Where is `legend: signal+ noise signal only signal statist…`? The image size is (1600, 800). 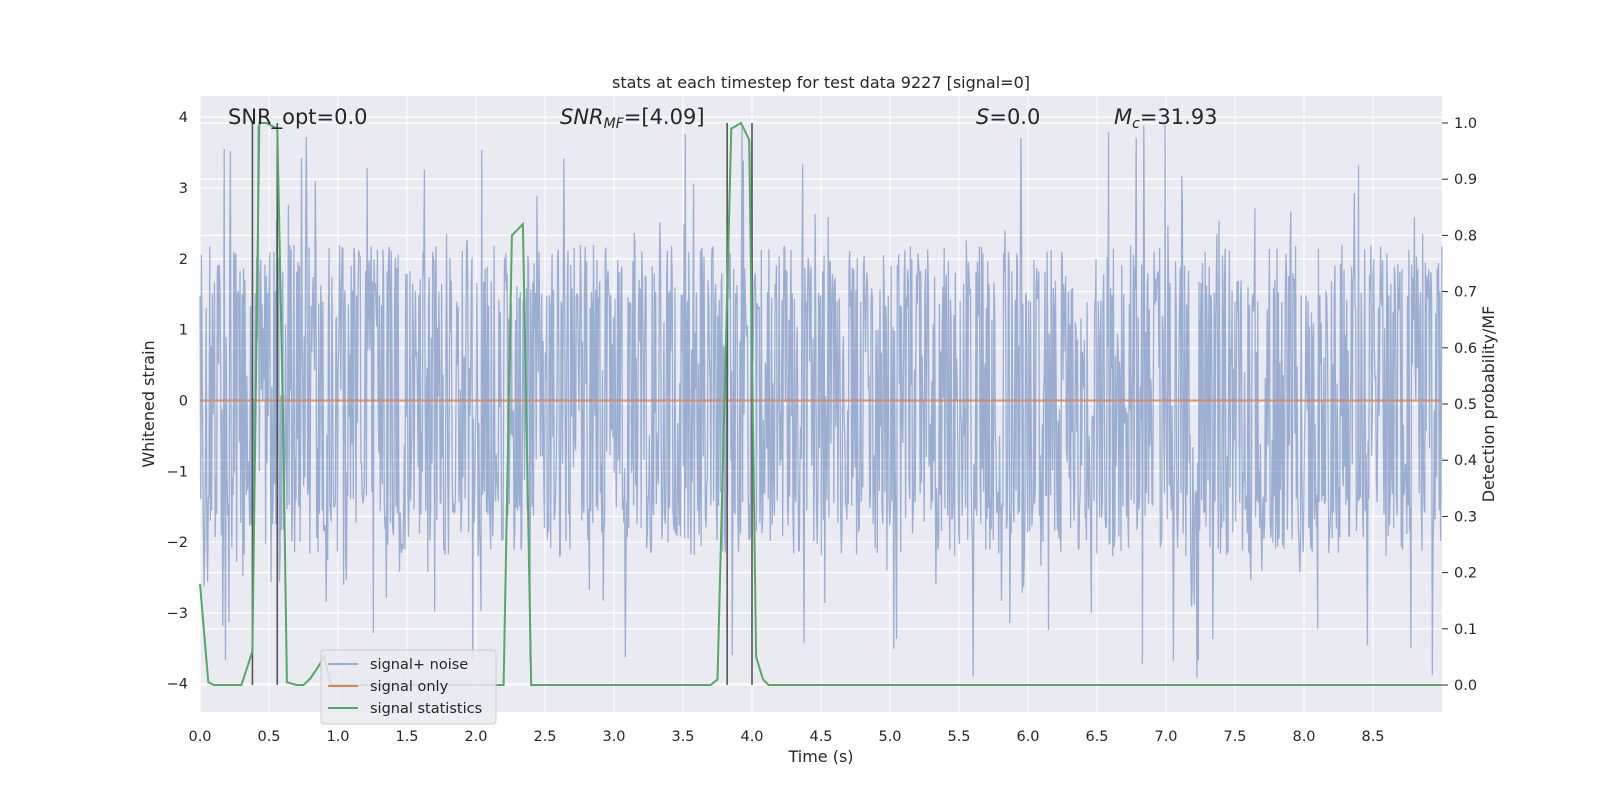 legend: signal+ noise signal only signal statist… is located at coordinates (408, 687).